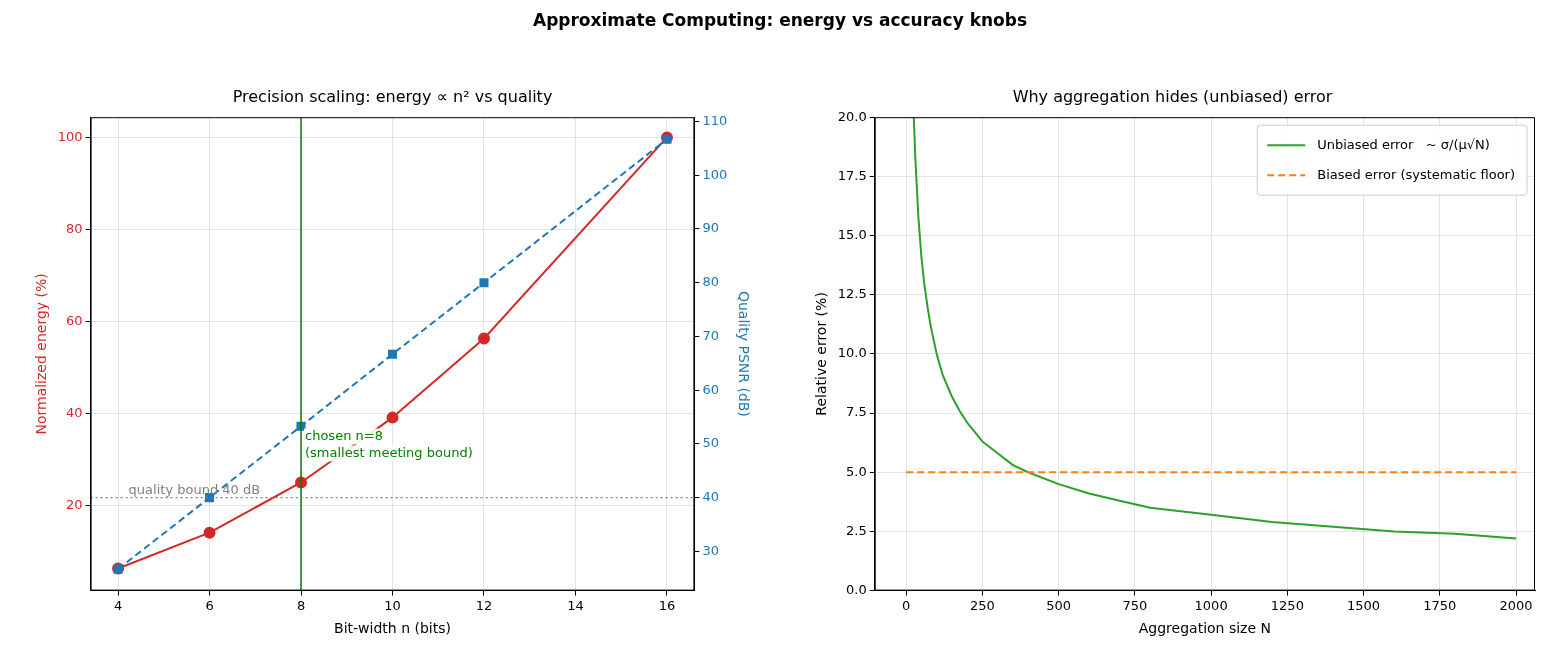 This screenshot has width=1560, height=650. Describe the element at coordinates (301, 605) in the screenshot. I see `x-tick-label: 8` at that location.